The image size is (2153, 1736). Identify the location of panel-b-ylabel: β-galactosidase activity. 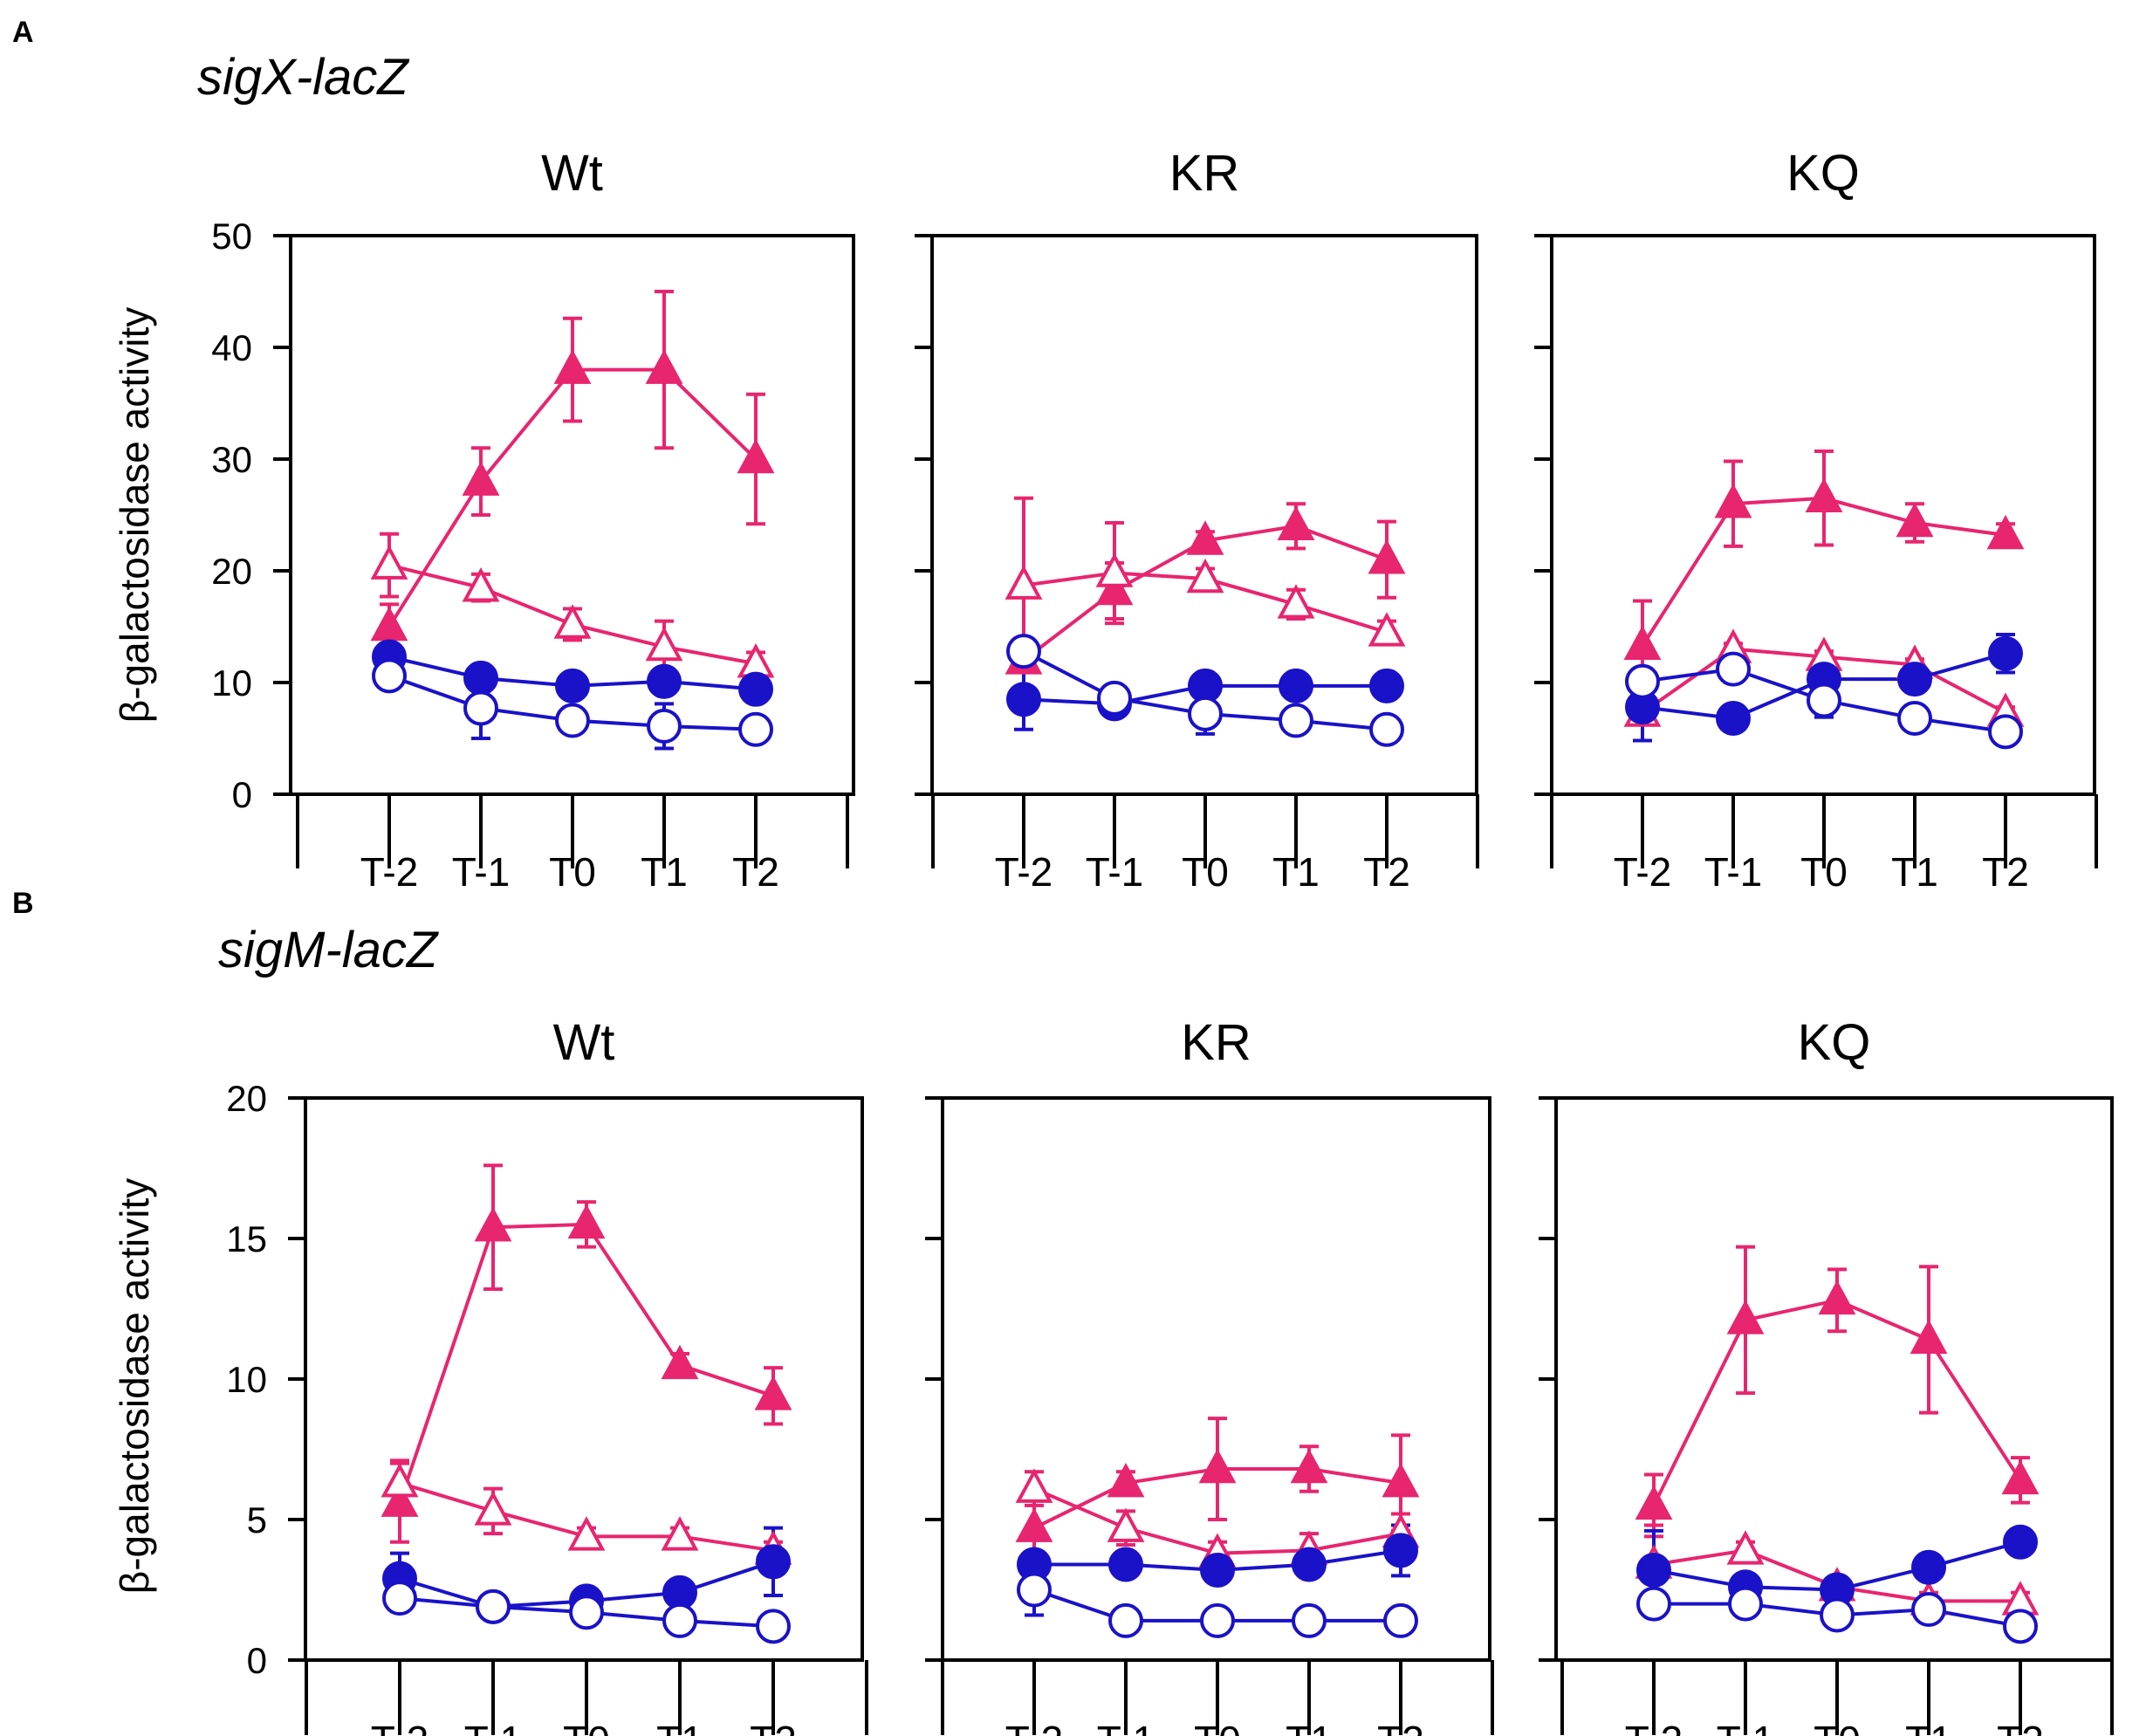
(134, 1386).